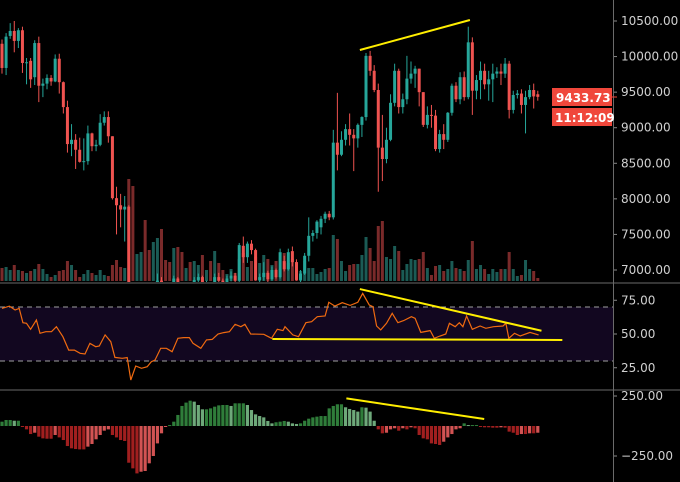 This screenshot has height=482, width=680. I want to click on price-tick-label: 8000.00, so click(646, 199).